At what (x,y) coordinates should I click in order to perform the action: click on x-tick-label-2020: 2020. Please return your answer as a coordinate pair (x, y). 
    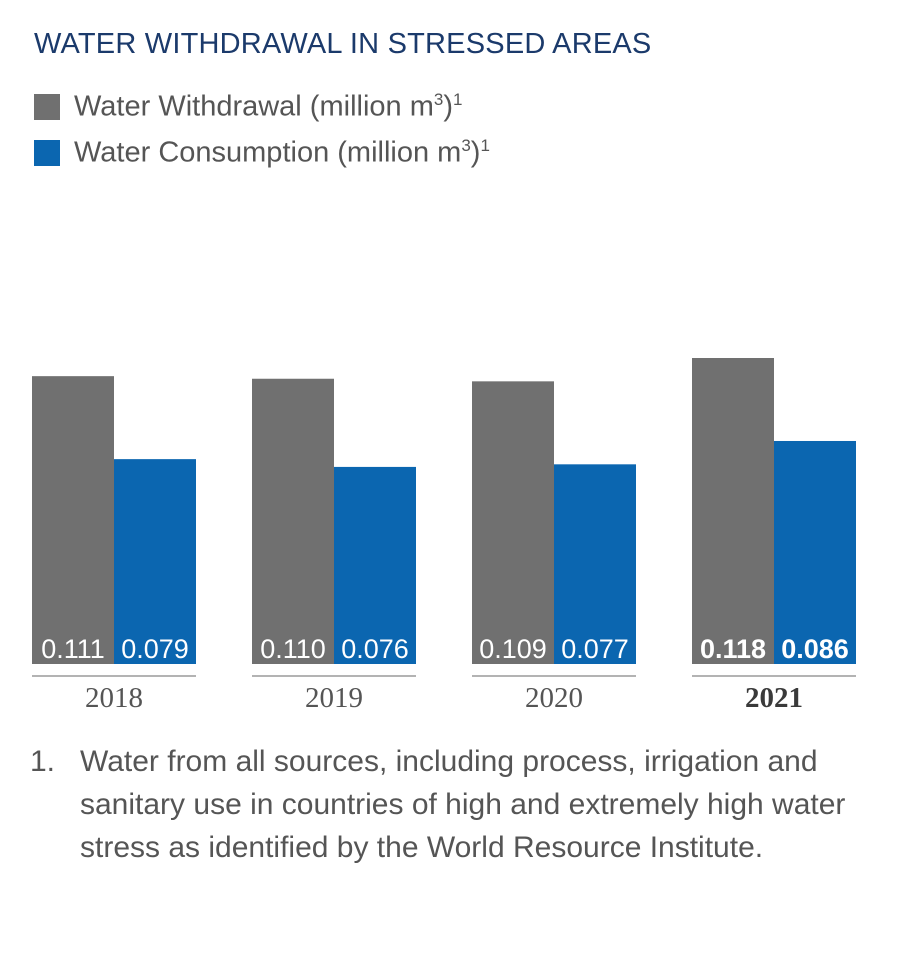
    Looking at the image, I should click on (554, 698).